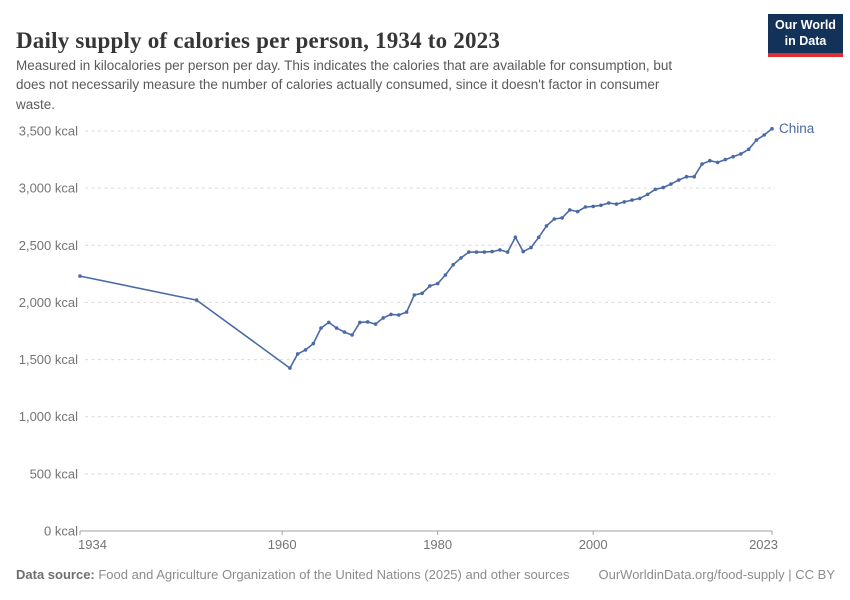 The width and height of the screenshot is (850, 600). What do you see at coordinates (55, 574) in the screenshot?
I see `data-source-label: Data source:` at bounding box center [55, 574].